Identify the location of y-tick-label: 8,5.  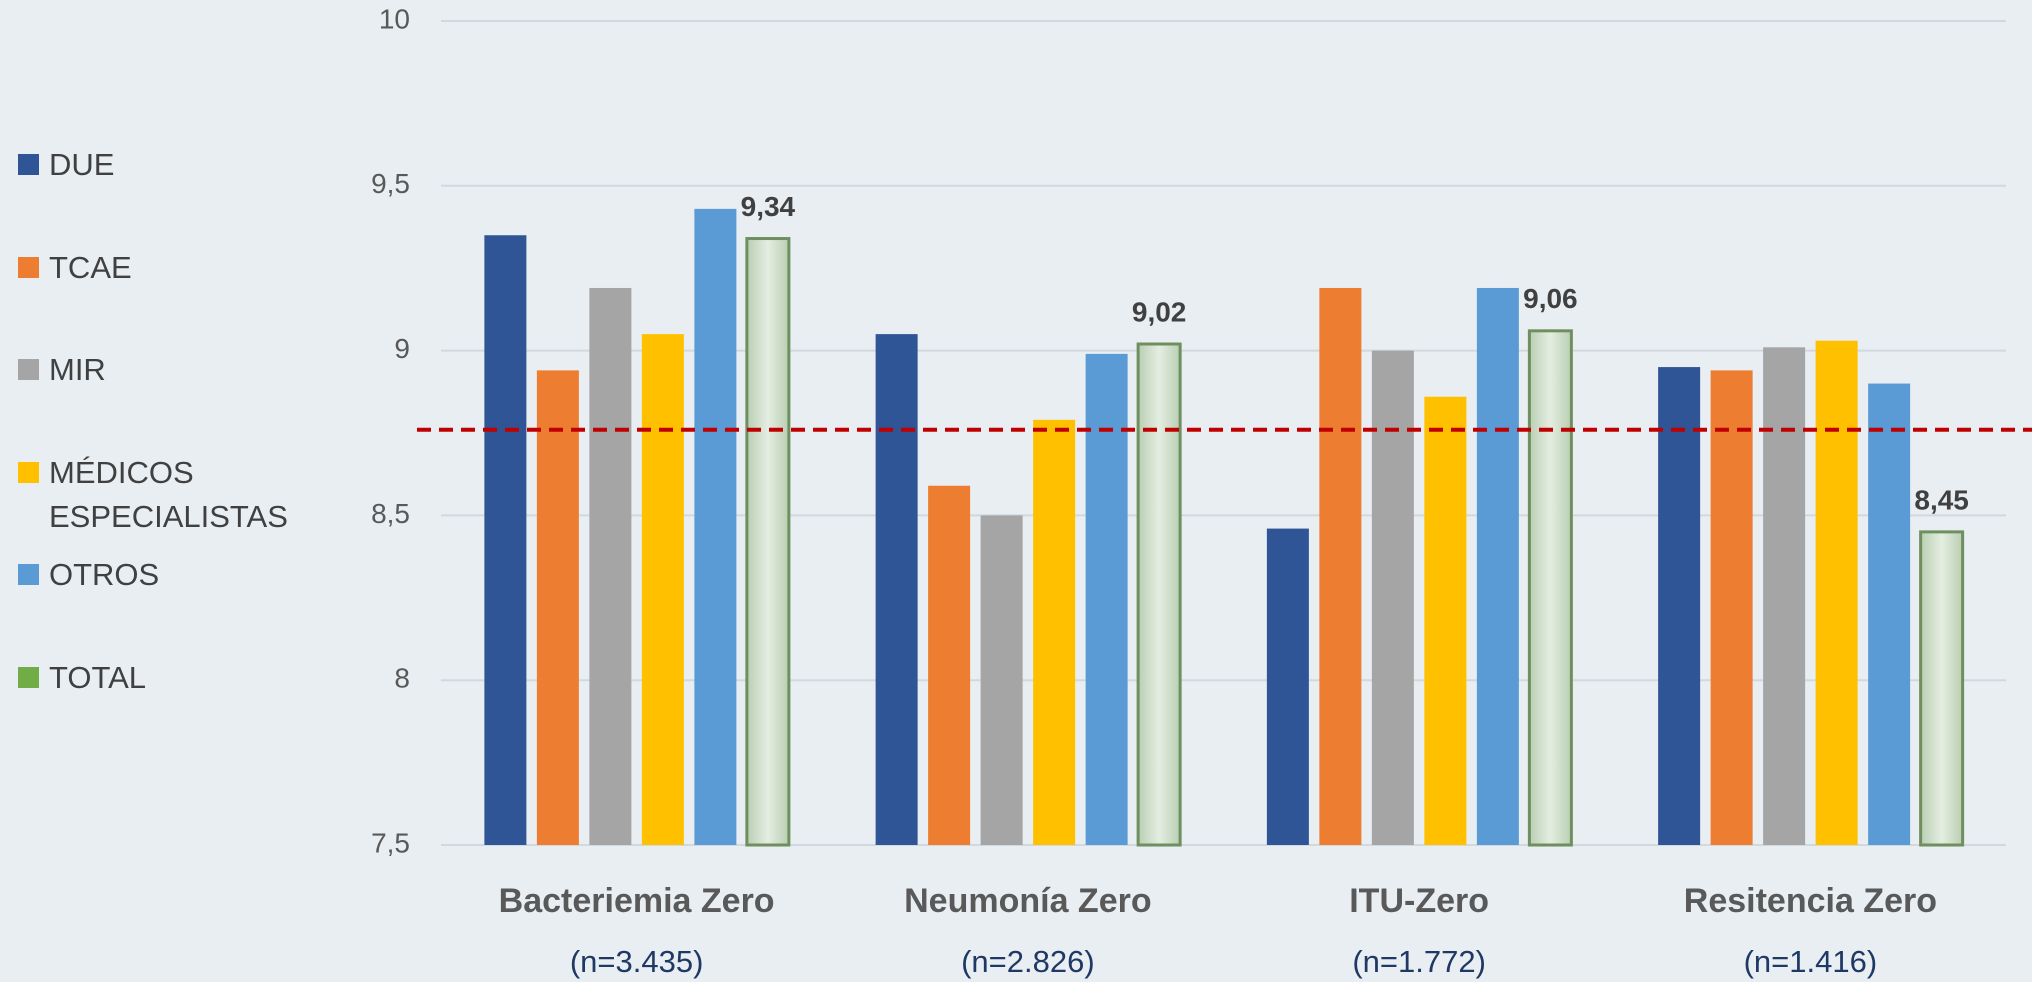
(390, 513).